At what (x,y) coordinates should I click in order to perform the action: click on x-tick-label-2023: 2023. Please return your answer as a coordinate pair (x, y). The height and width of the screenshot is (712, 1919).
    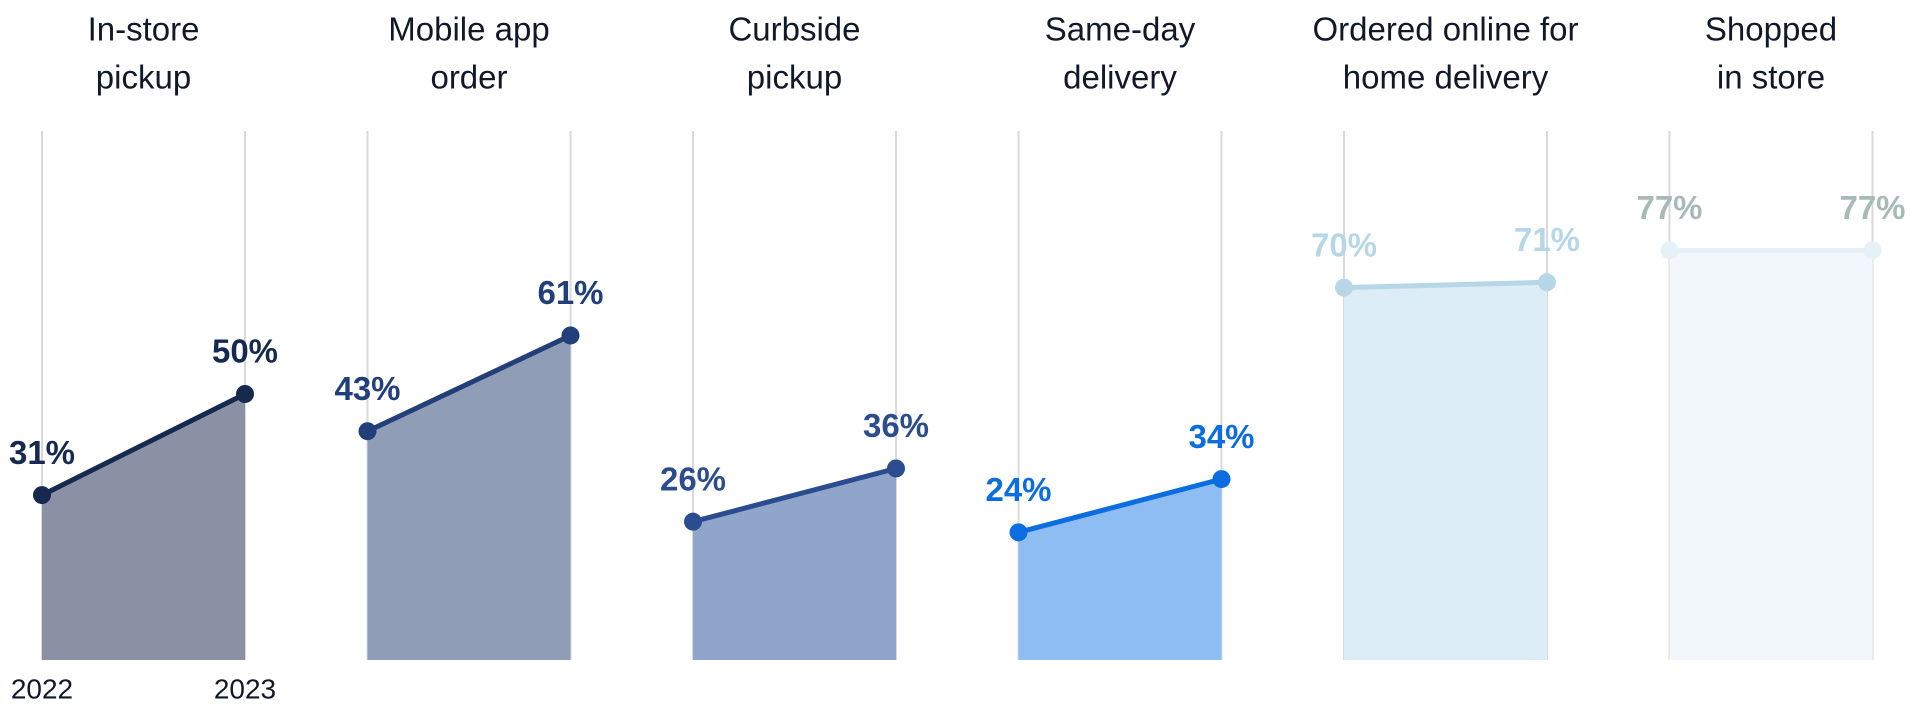
    Looking at the image, I should click on (245, 688).